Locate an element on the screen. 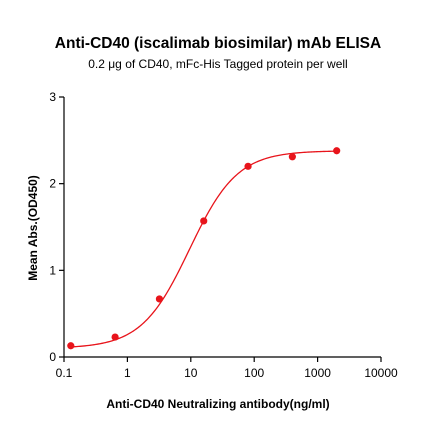 This screenshot has height=446, width=440. y-tick-label: 0 is located at coordinates (52, 357).